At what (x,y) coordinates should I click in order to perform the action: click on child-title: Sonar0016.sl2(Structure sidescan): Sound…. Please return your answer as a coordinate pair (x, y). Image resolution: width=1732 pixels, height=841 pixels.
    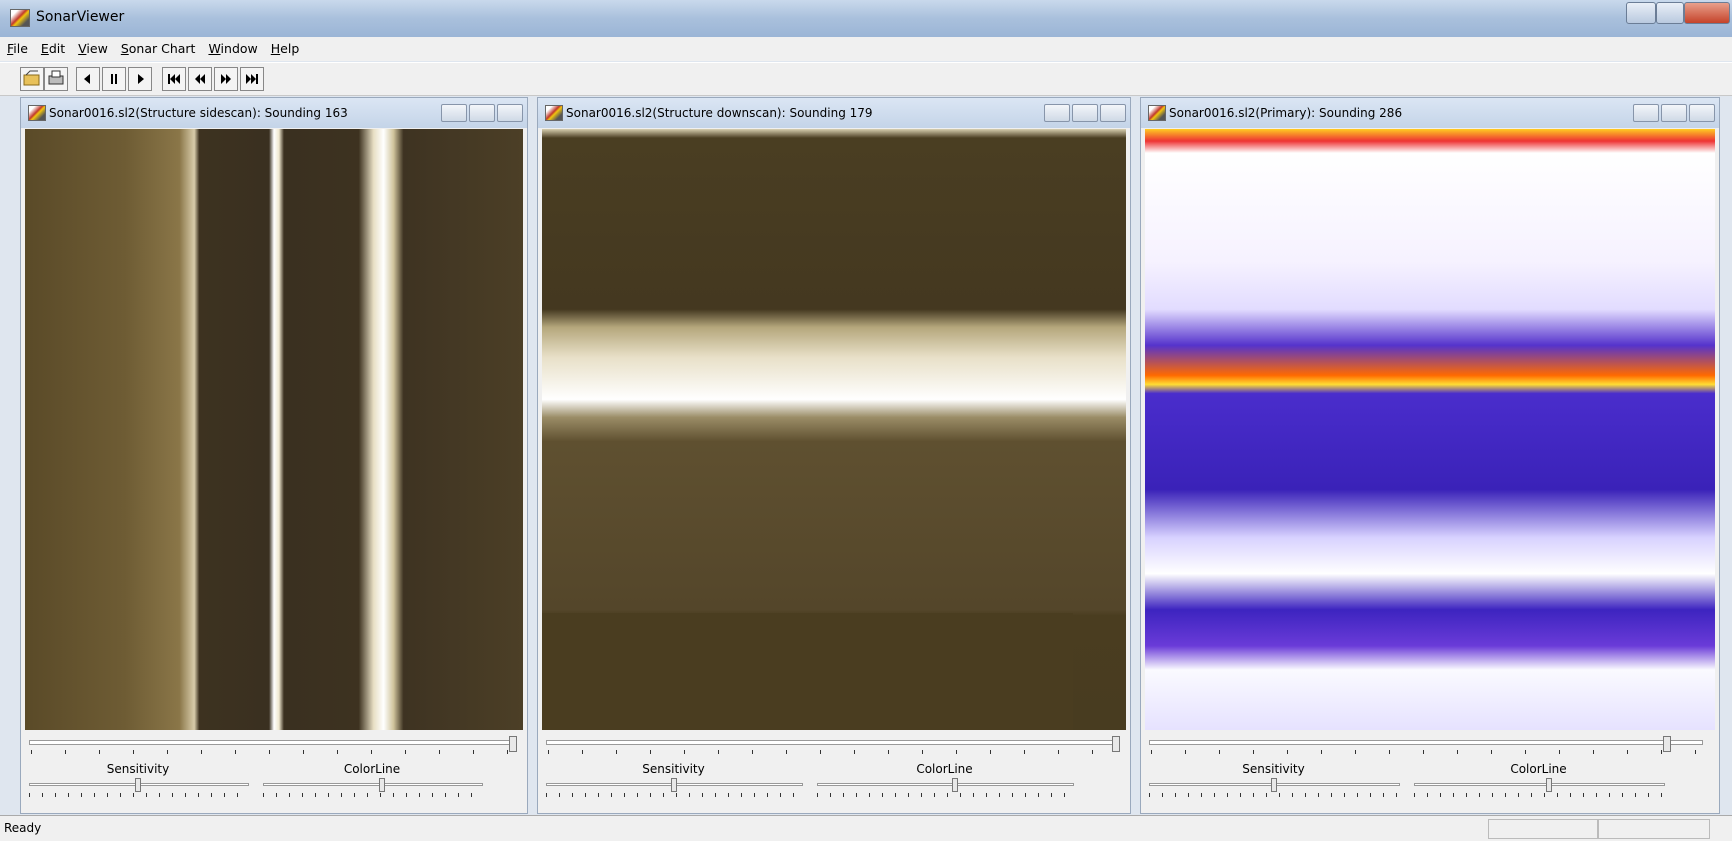
    Looking at the image, I should click on (198, 113).